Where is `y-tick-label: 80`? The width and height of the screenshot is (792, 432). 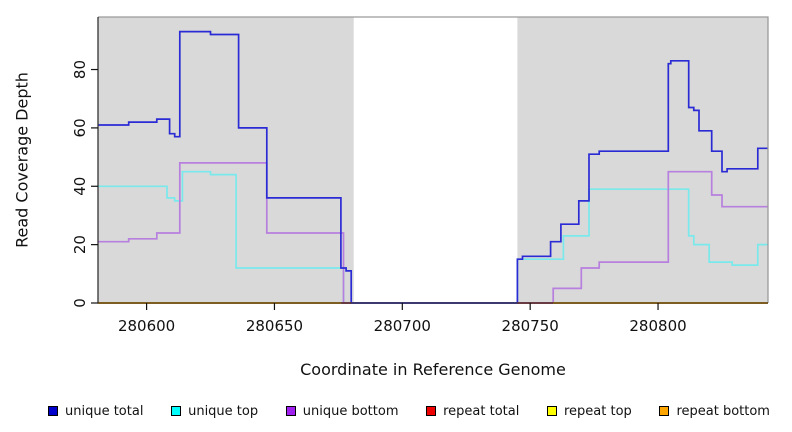 y-tick-label: 80 is located at coordinates (80, 69).